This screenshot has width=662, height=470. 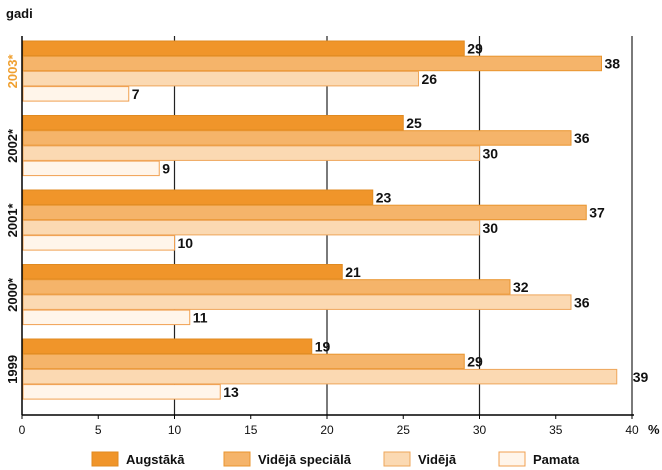 I want to click on value-label-2000-4: 11, so click(x=200, y=318).